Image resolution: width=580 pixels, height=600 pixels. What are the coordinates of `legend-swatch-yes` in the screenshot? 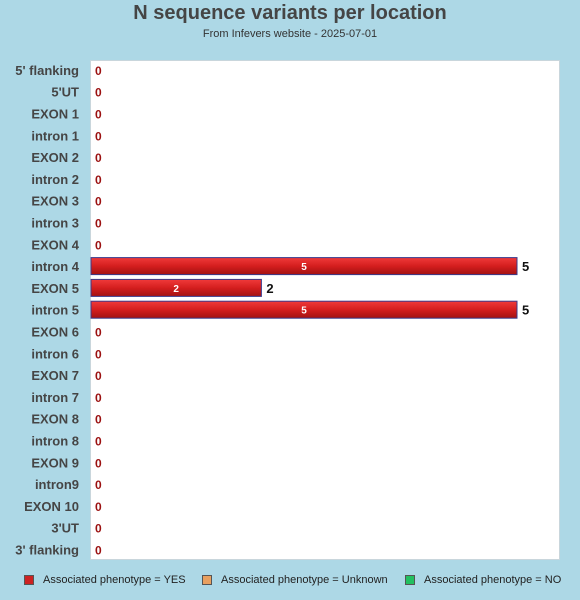 It's located at (29, 580).